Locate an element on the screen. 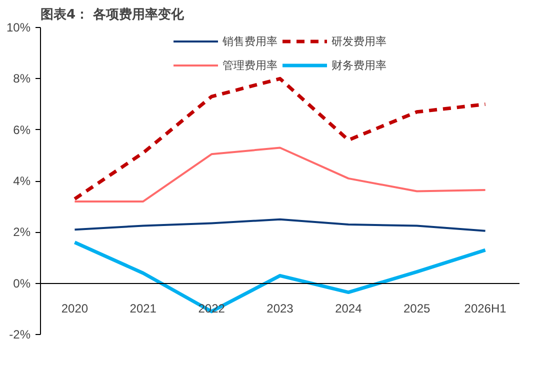 This screenshot has height=379, width=534. y-tick-label: 8% is located at coordinates (22, 79).